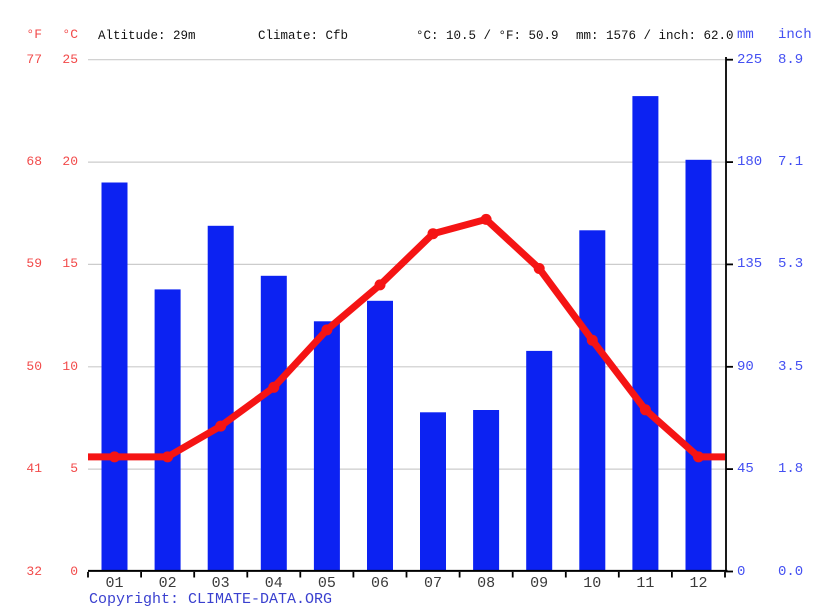 The image size is (815, 611). What do you see at coordinates (539, 583) in the screenshot?
I see `x-label-09: 09` at bounding box center [539, 583].